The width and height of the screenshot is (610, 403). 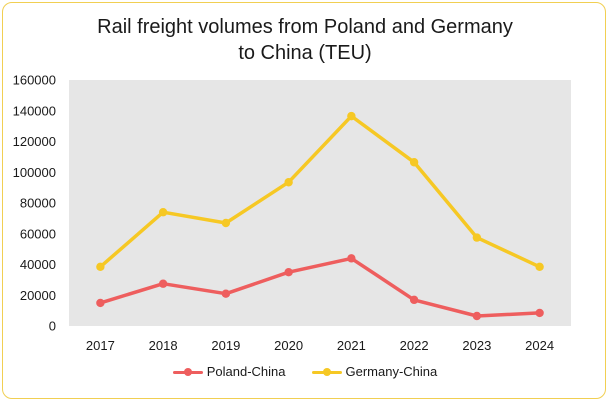 What do you see at coordinates (351, 345) in the screenshot?
I see `x-tick-label: 2021` at bounding box center [351, 345].